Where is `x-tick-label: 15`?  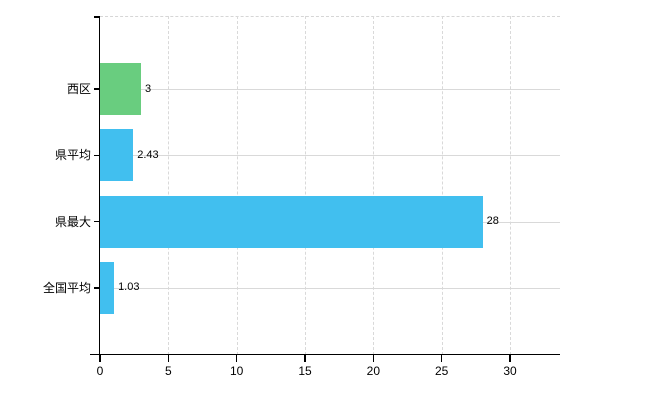 x-tick-label: 15 is located at coordinates (305, 371).